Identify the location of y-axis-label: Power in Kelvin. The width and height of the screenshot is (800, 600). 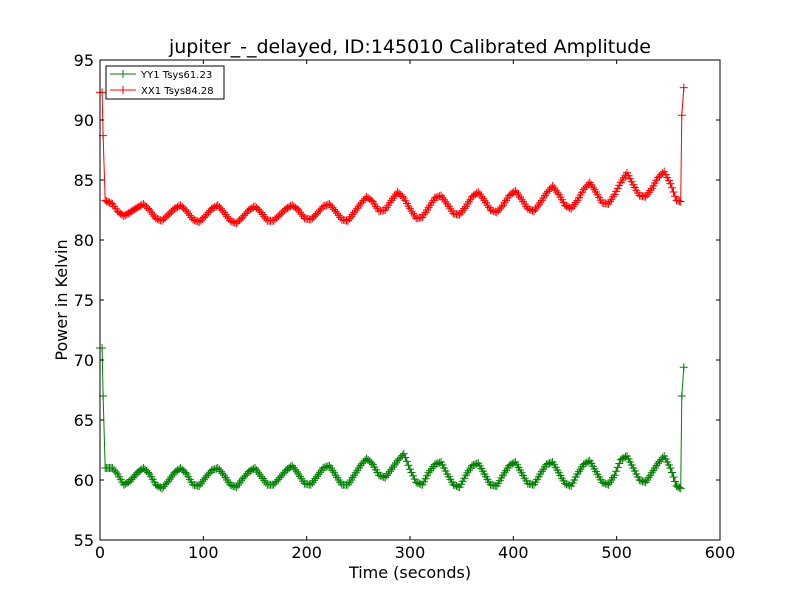
(61, 299).